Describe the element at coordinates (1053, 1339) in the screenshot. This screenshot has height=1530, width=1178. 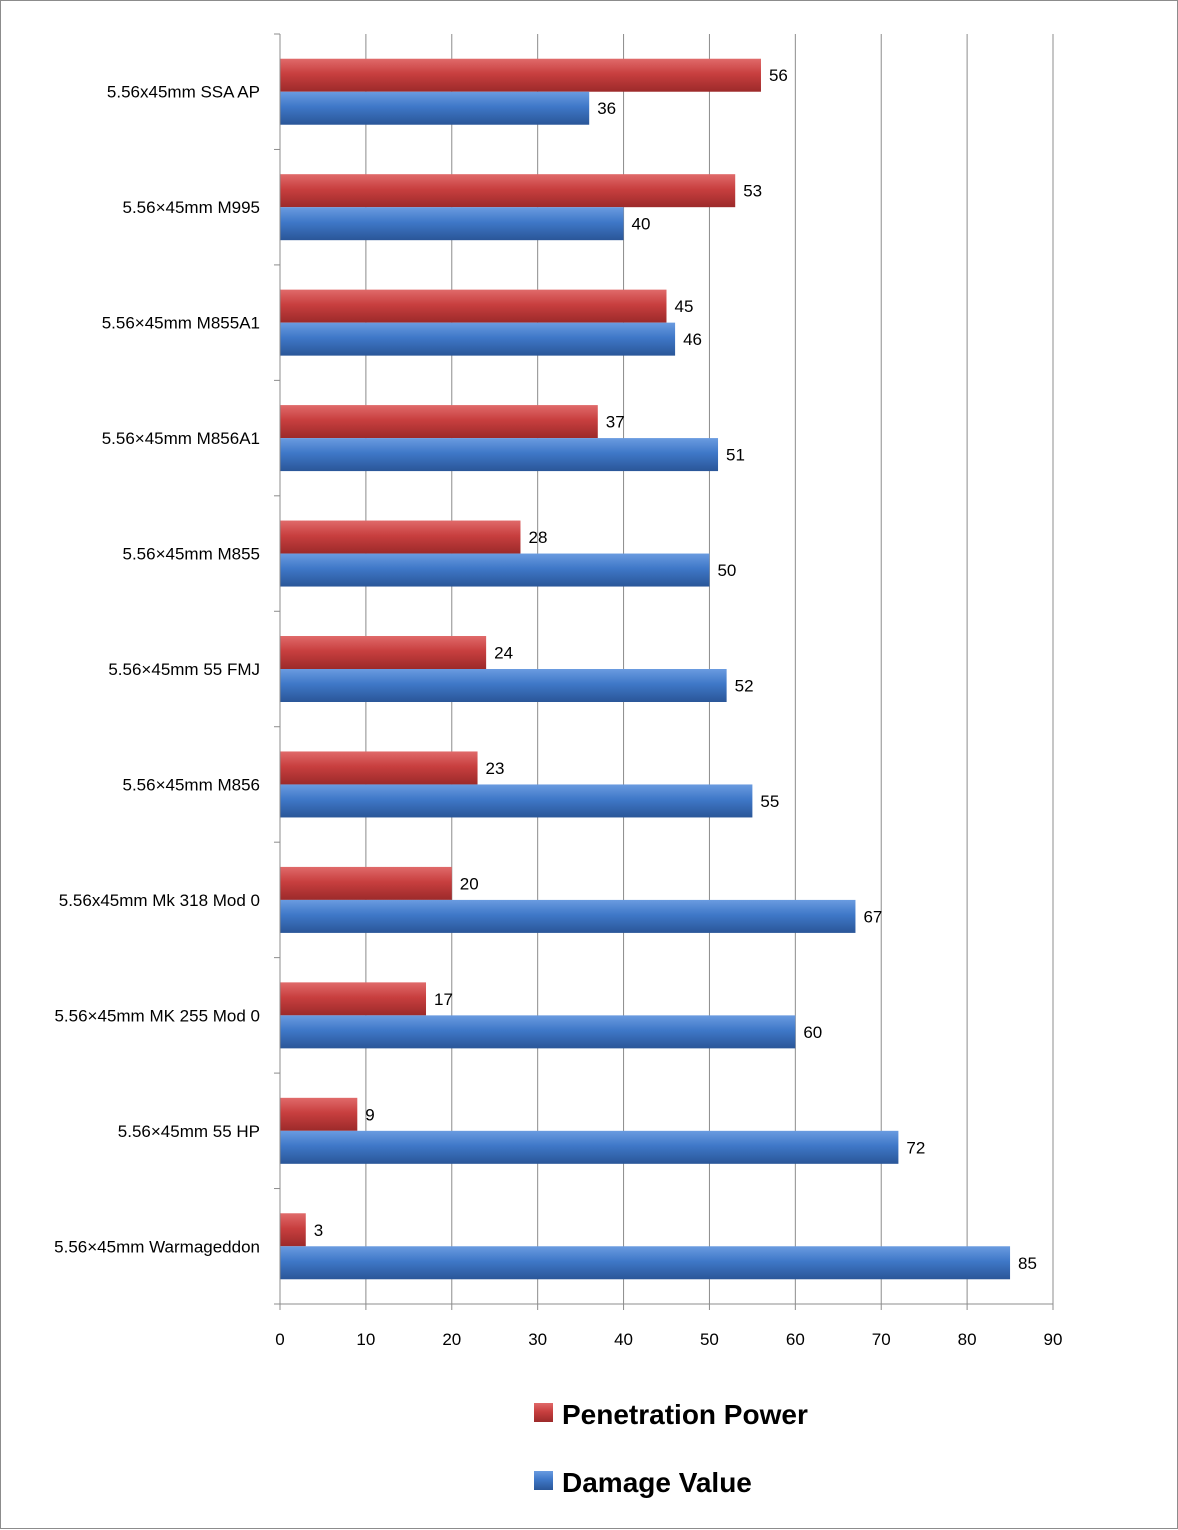
I see `x-tick-label: 90` at that location.